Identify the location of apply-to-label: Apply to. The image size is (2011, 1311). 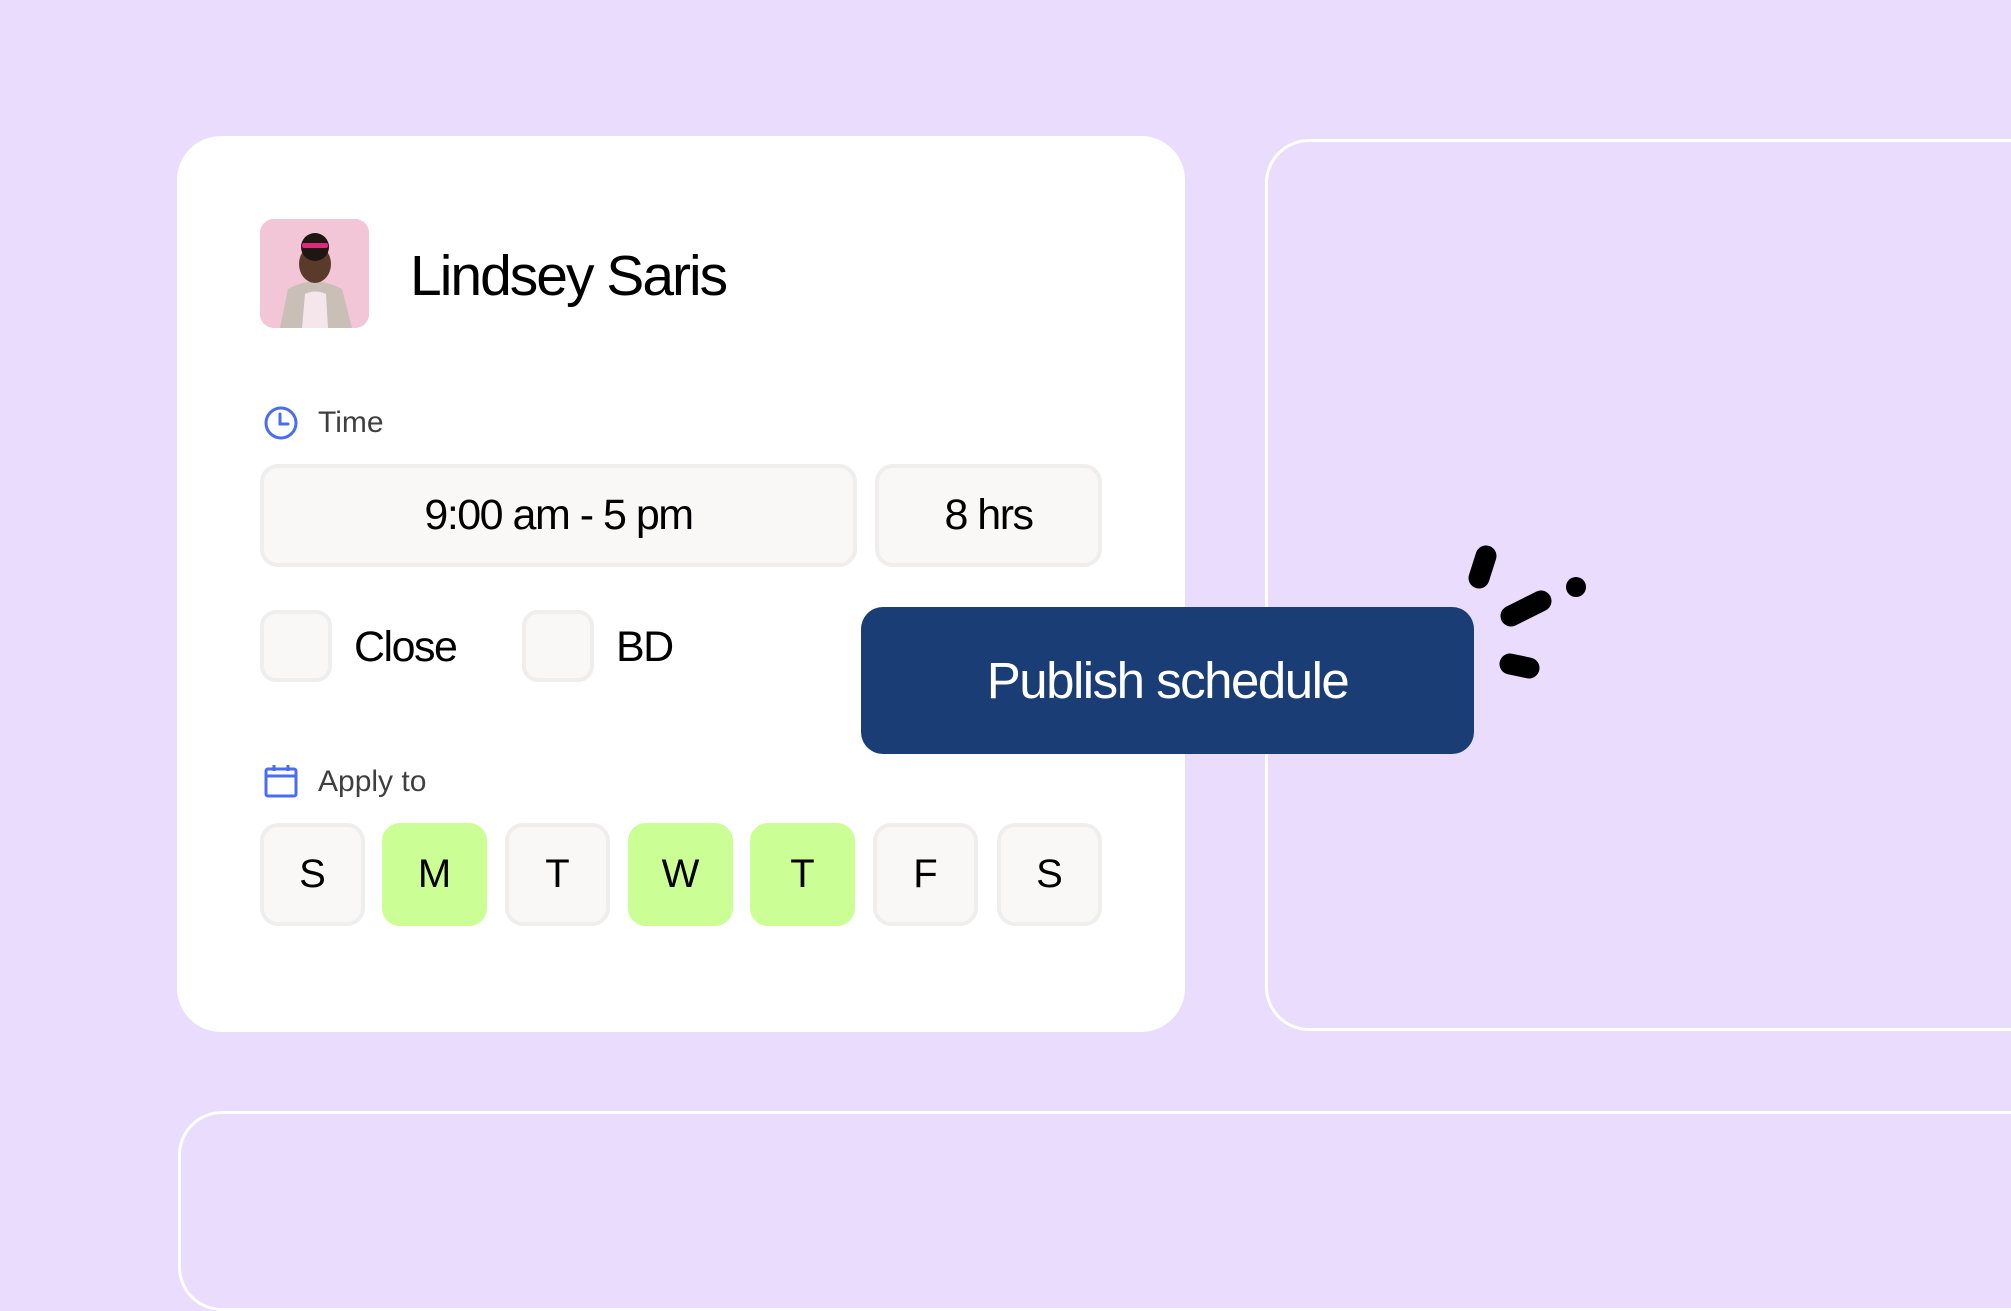
(372, 781).